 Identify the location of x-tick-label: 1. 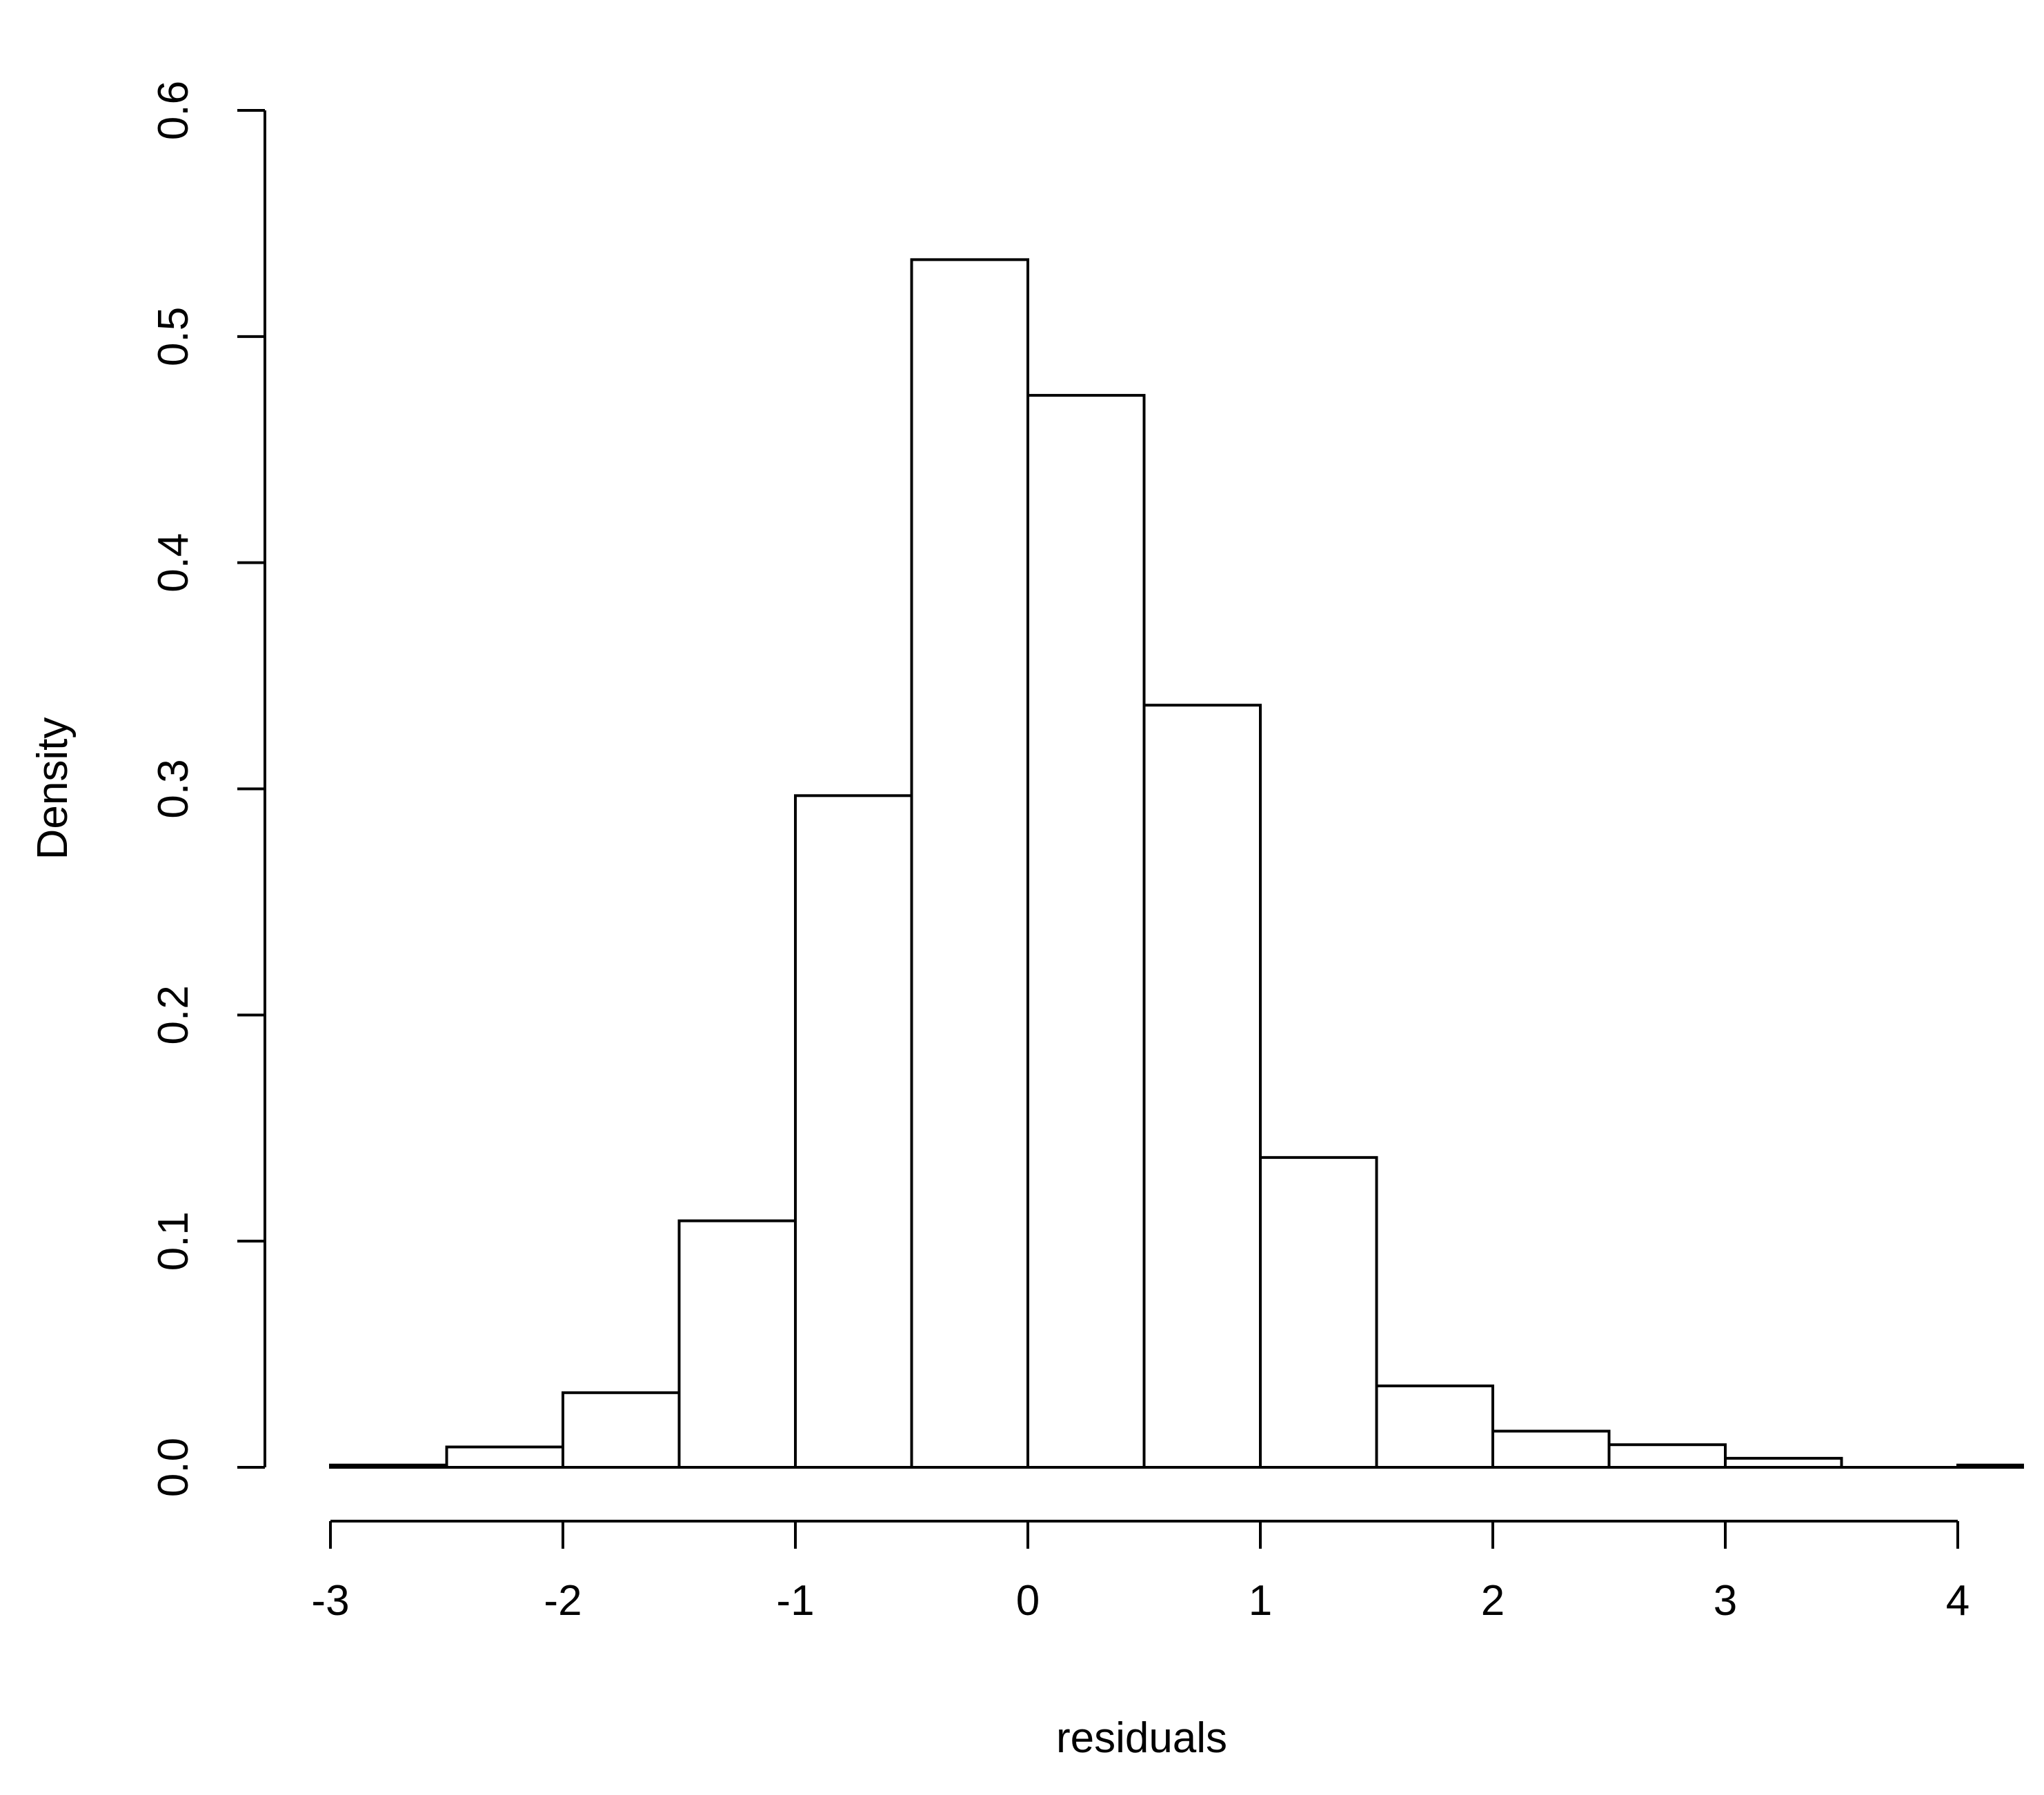
(1260, 1601).